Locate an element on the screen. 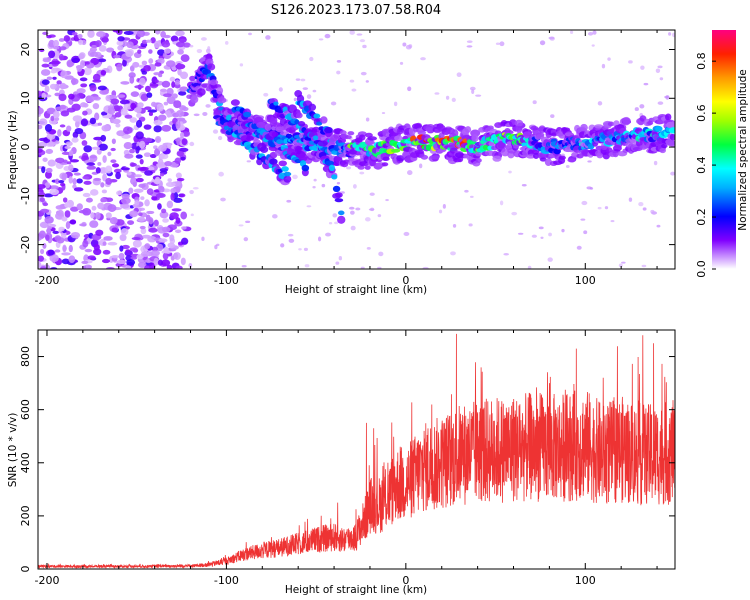 The image size is (750, 600). colorbar-tick-label: 0.0 is located at coordinates (701, 269).